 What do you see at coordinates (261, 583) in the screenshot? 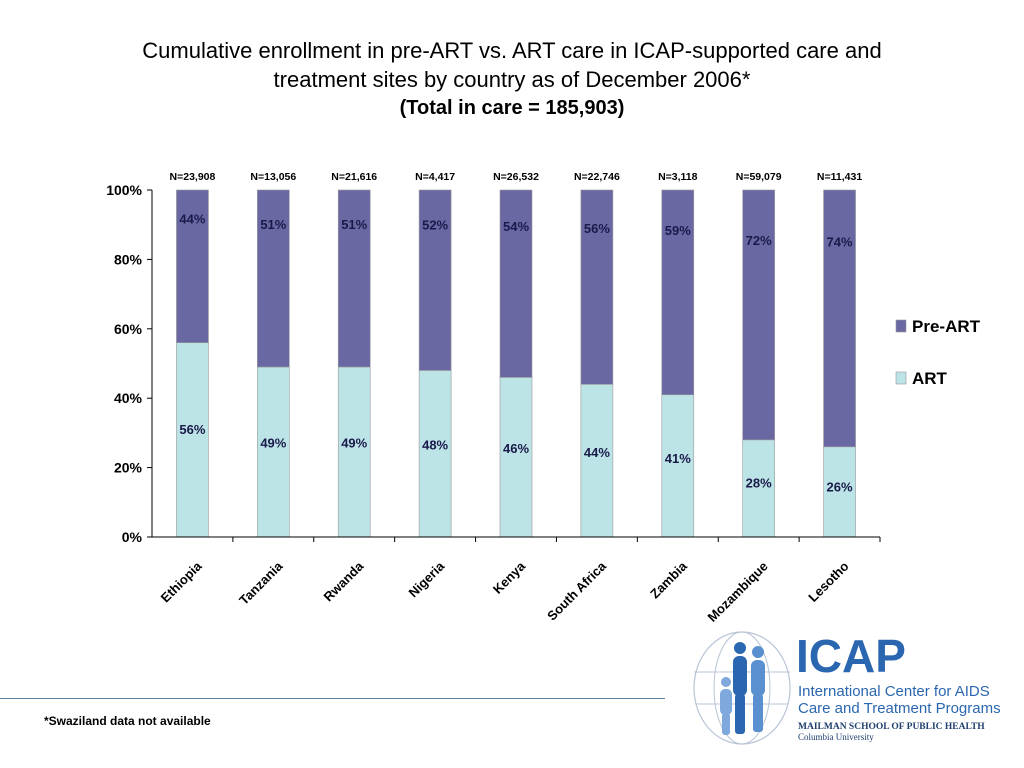
I see `x-tick-label-1: Tanzania` at bounding box center [261, 583].